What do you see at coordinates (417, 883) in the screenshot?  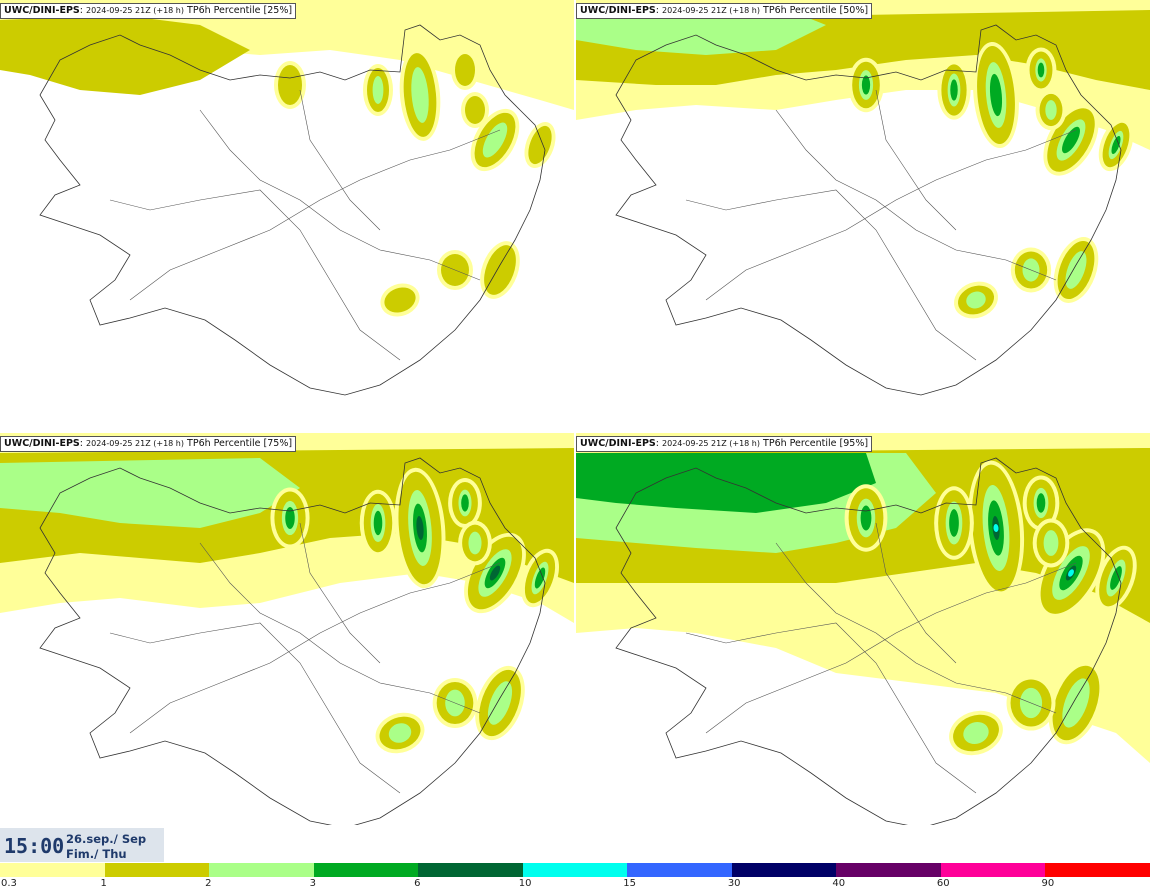 I see `legend-label: 6` at bounding box center [417, 883].